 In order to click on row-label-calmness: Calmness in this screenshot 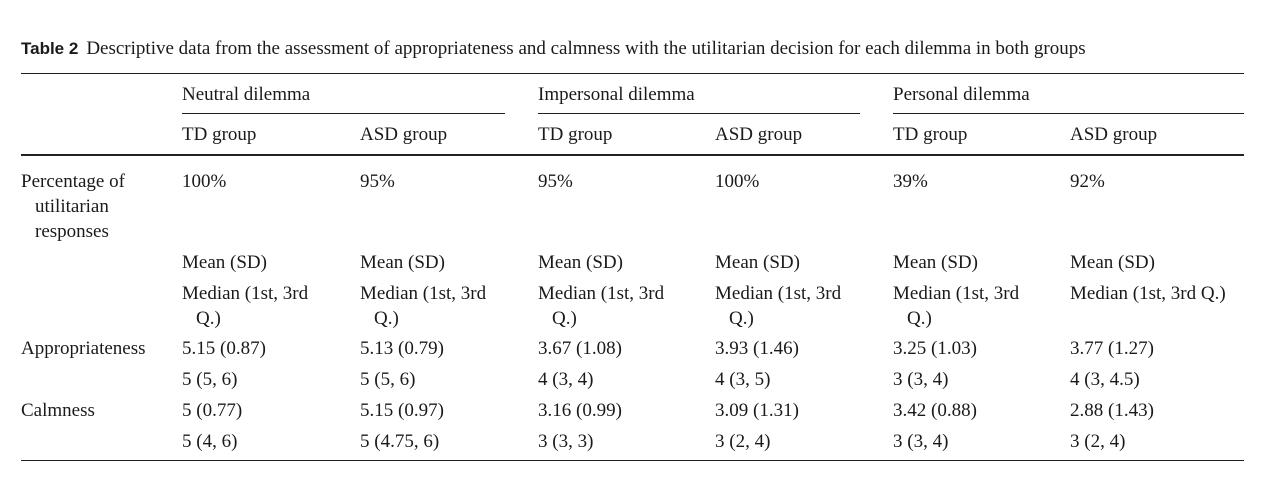, I will do `click(58, 410)`.